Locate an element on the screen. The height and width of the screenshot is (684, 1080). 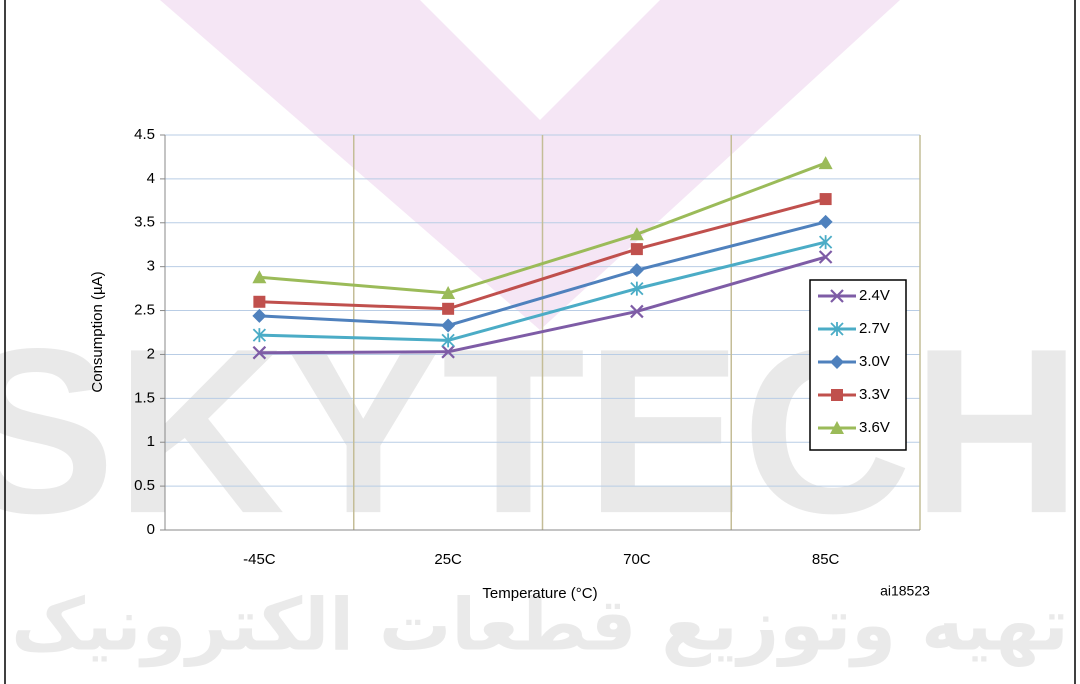
y-tick-label: 3.5 is located at coordinates (144, 222).